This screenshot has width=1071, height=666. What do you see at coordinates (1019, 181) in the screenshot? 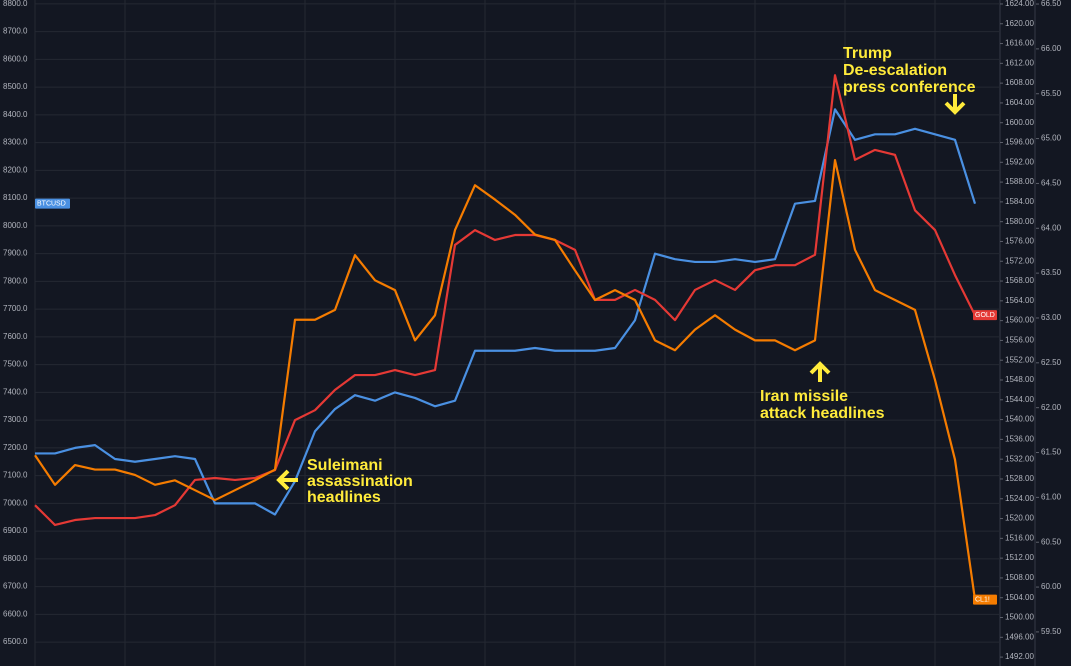
I see `y-tick-label: 1588.00` at bounding box center [1019, 181].